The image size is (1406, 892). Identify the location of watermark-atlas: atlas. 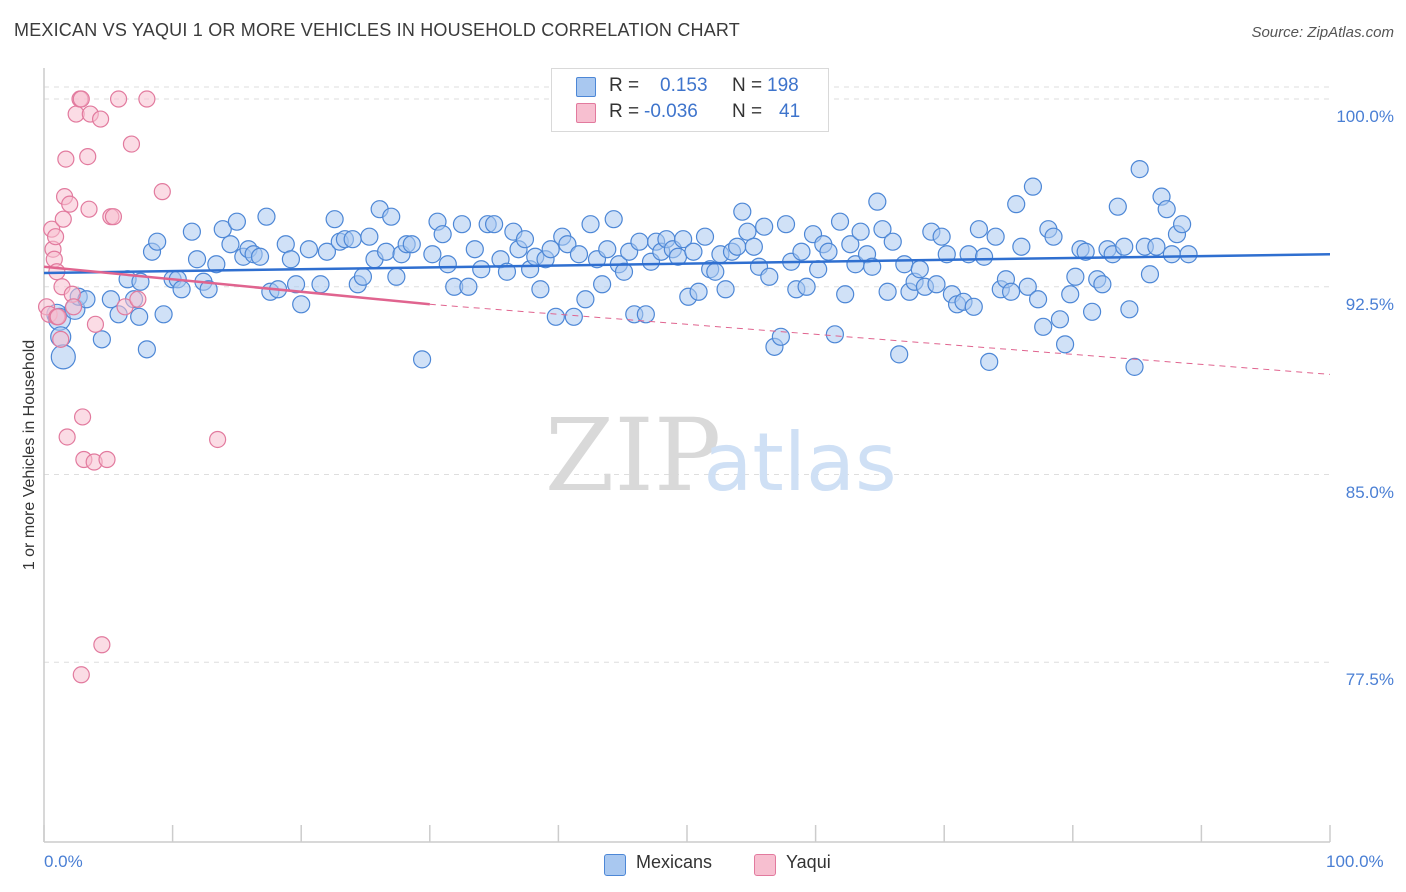
(799, 462).